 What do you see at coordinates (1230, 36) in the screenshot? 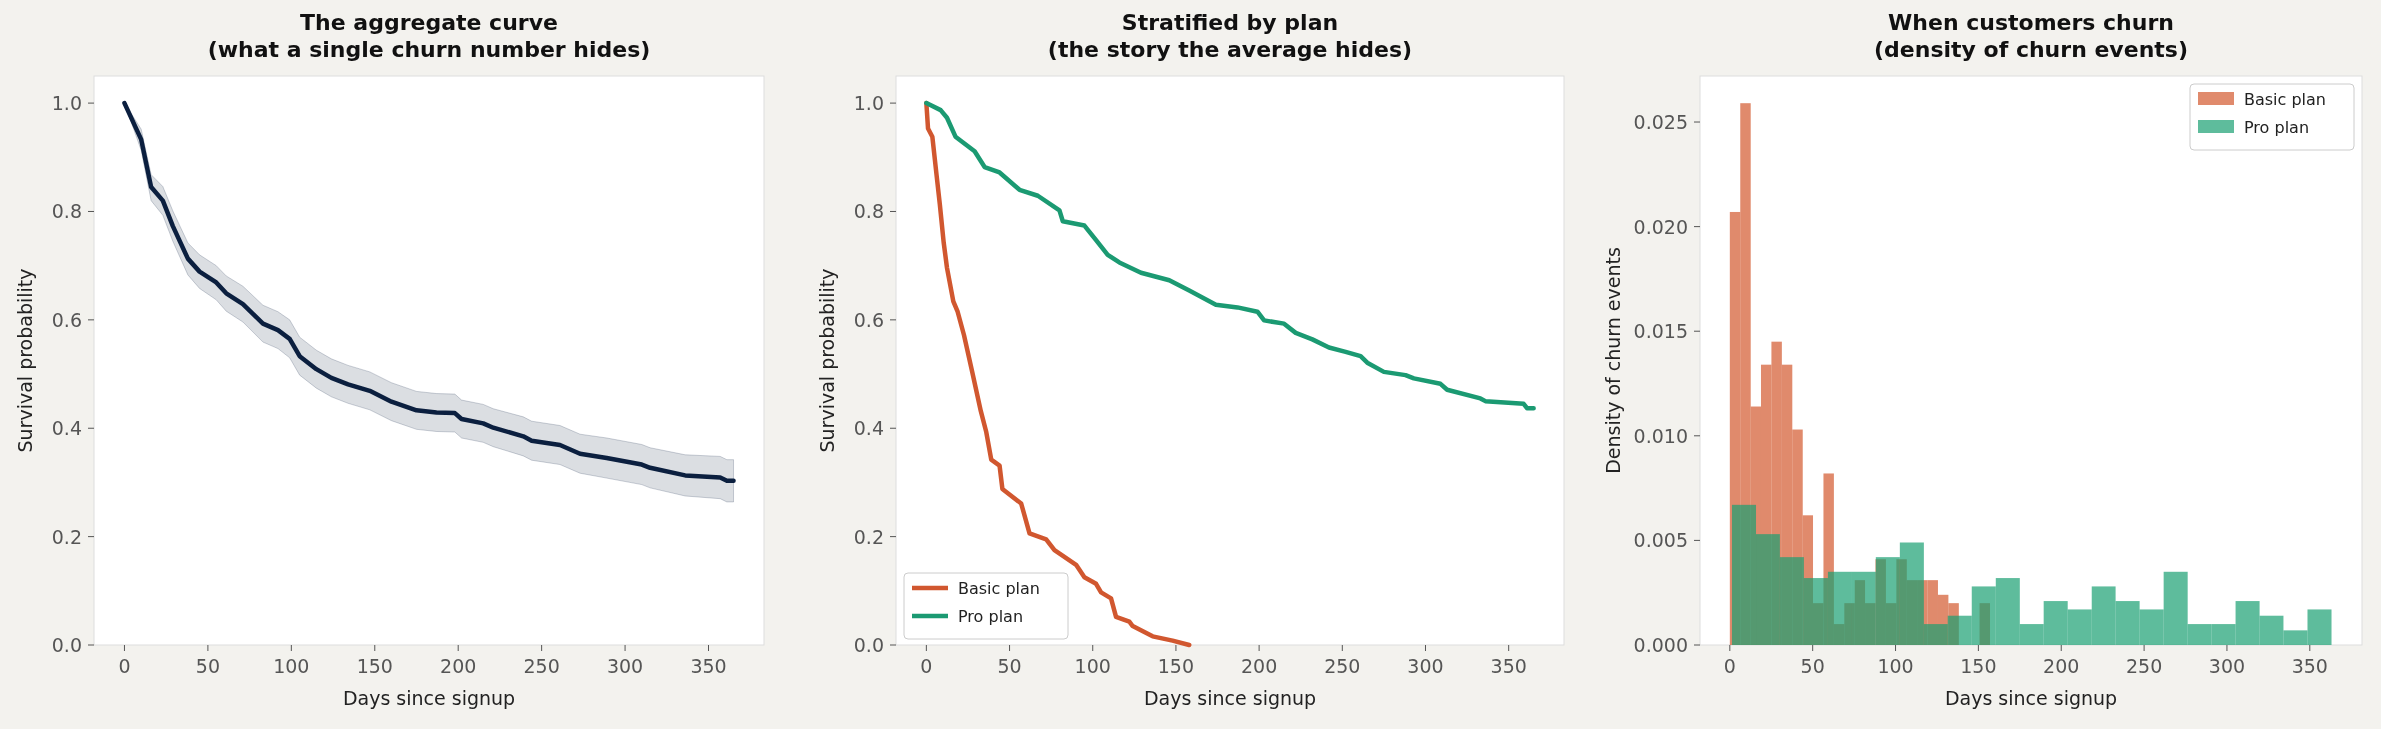
I see `chart-title: Stratified by plan (the story the average hides)` at bounding box center [1230, 36].